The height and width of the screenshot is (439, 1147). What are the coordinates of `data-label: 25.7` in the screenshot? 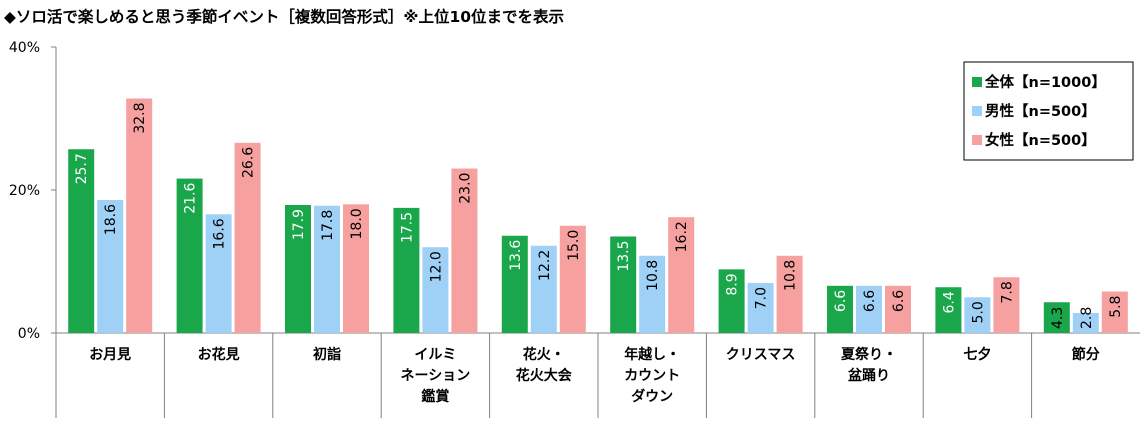 It's located at (82, 168).